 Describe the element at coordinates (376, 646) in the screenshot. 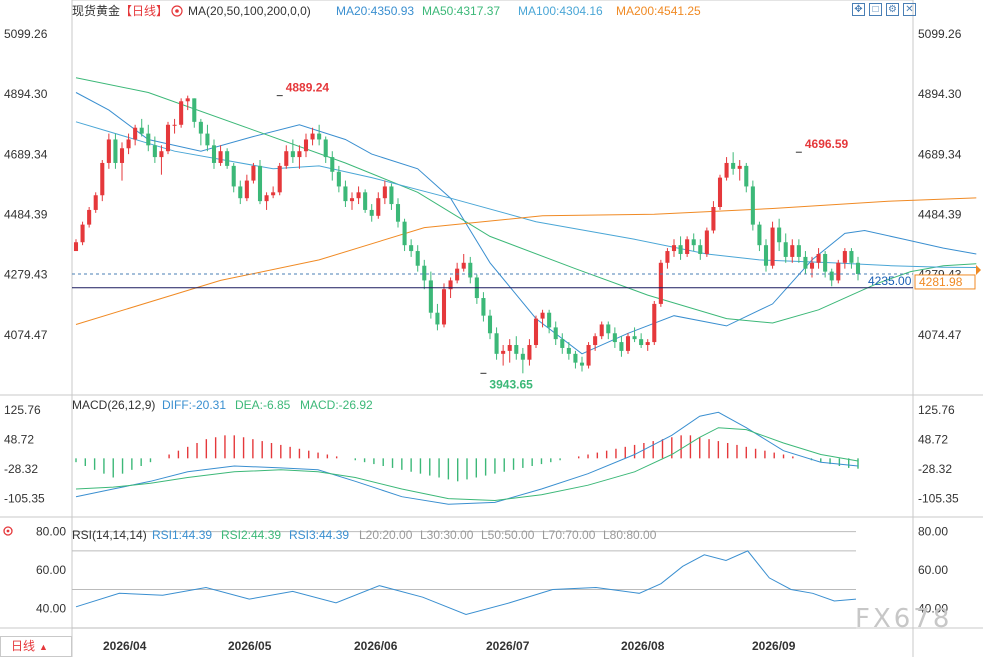

I see `date-tick: 2026/06` at that location.